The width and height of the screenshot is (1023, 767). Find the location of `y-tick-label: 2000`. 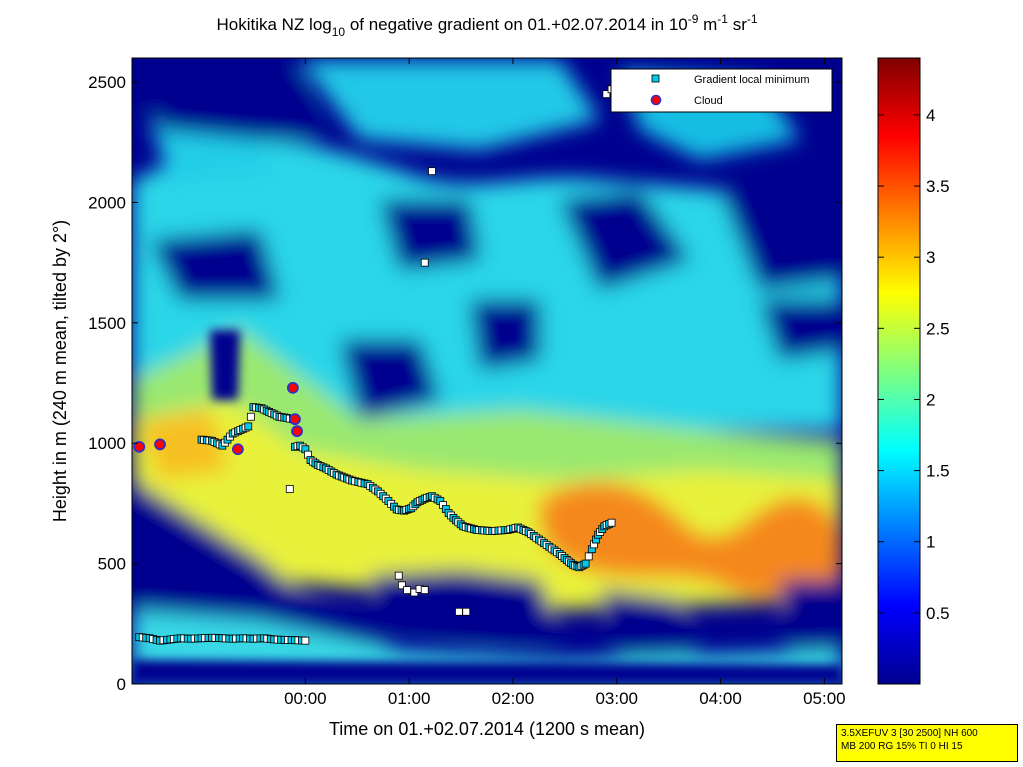

y-tick-label: 2000 is located at coordinates (107, 202).